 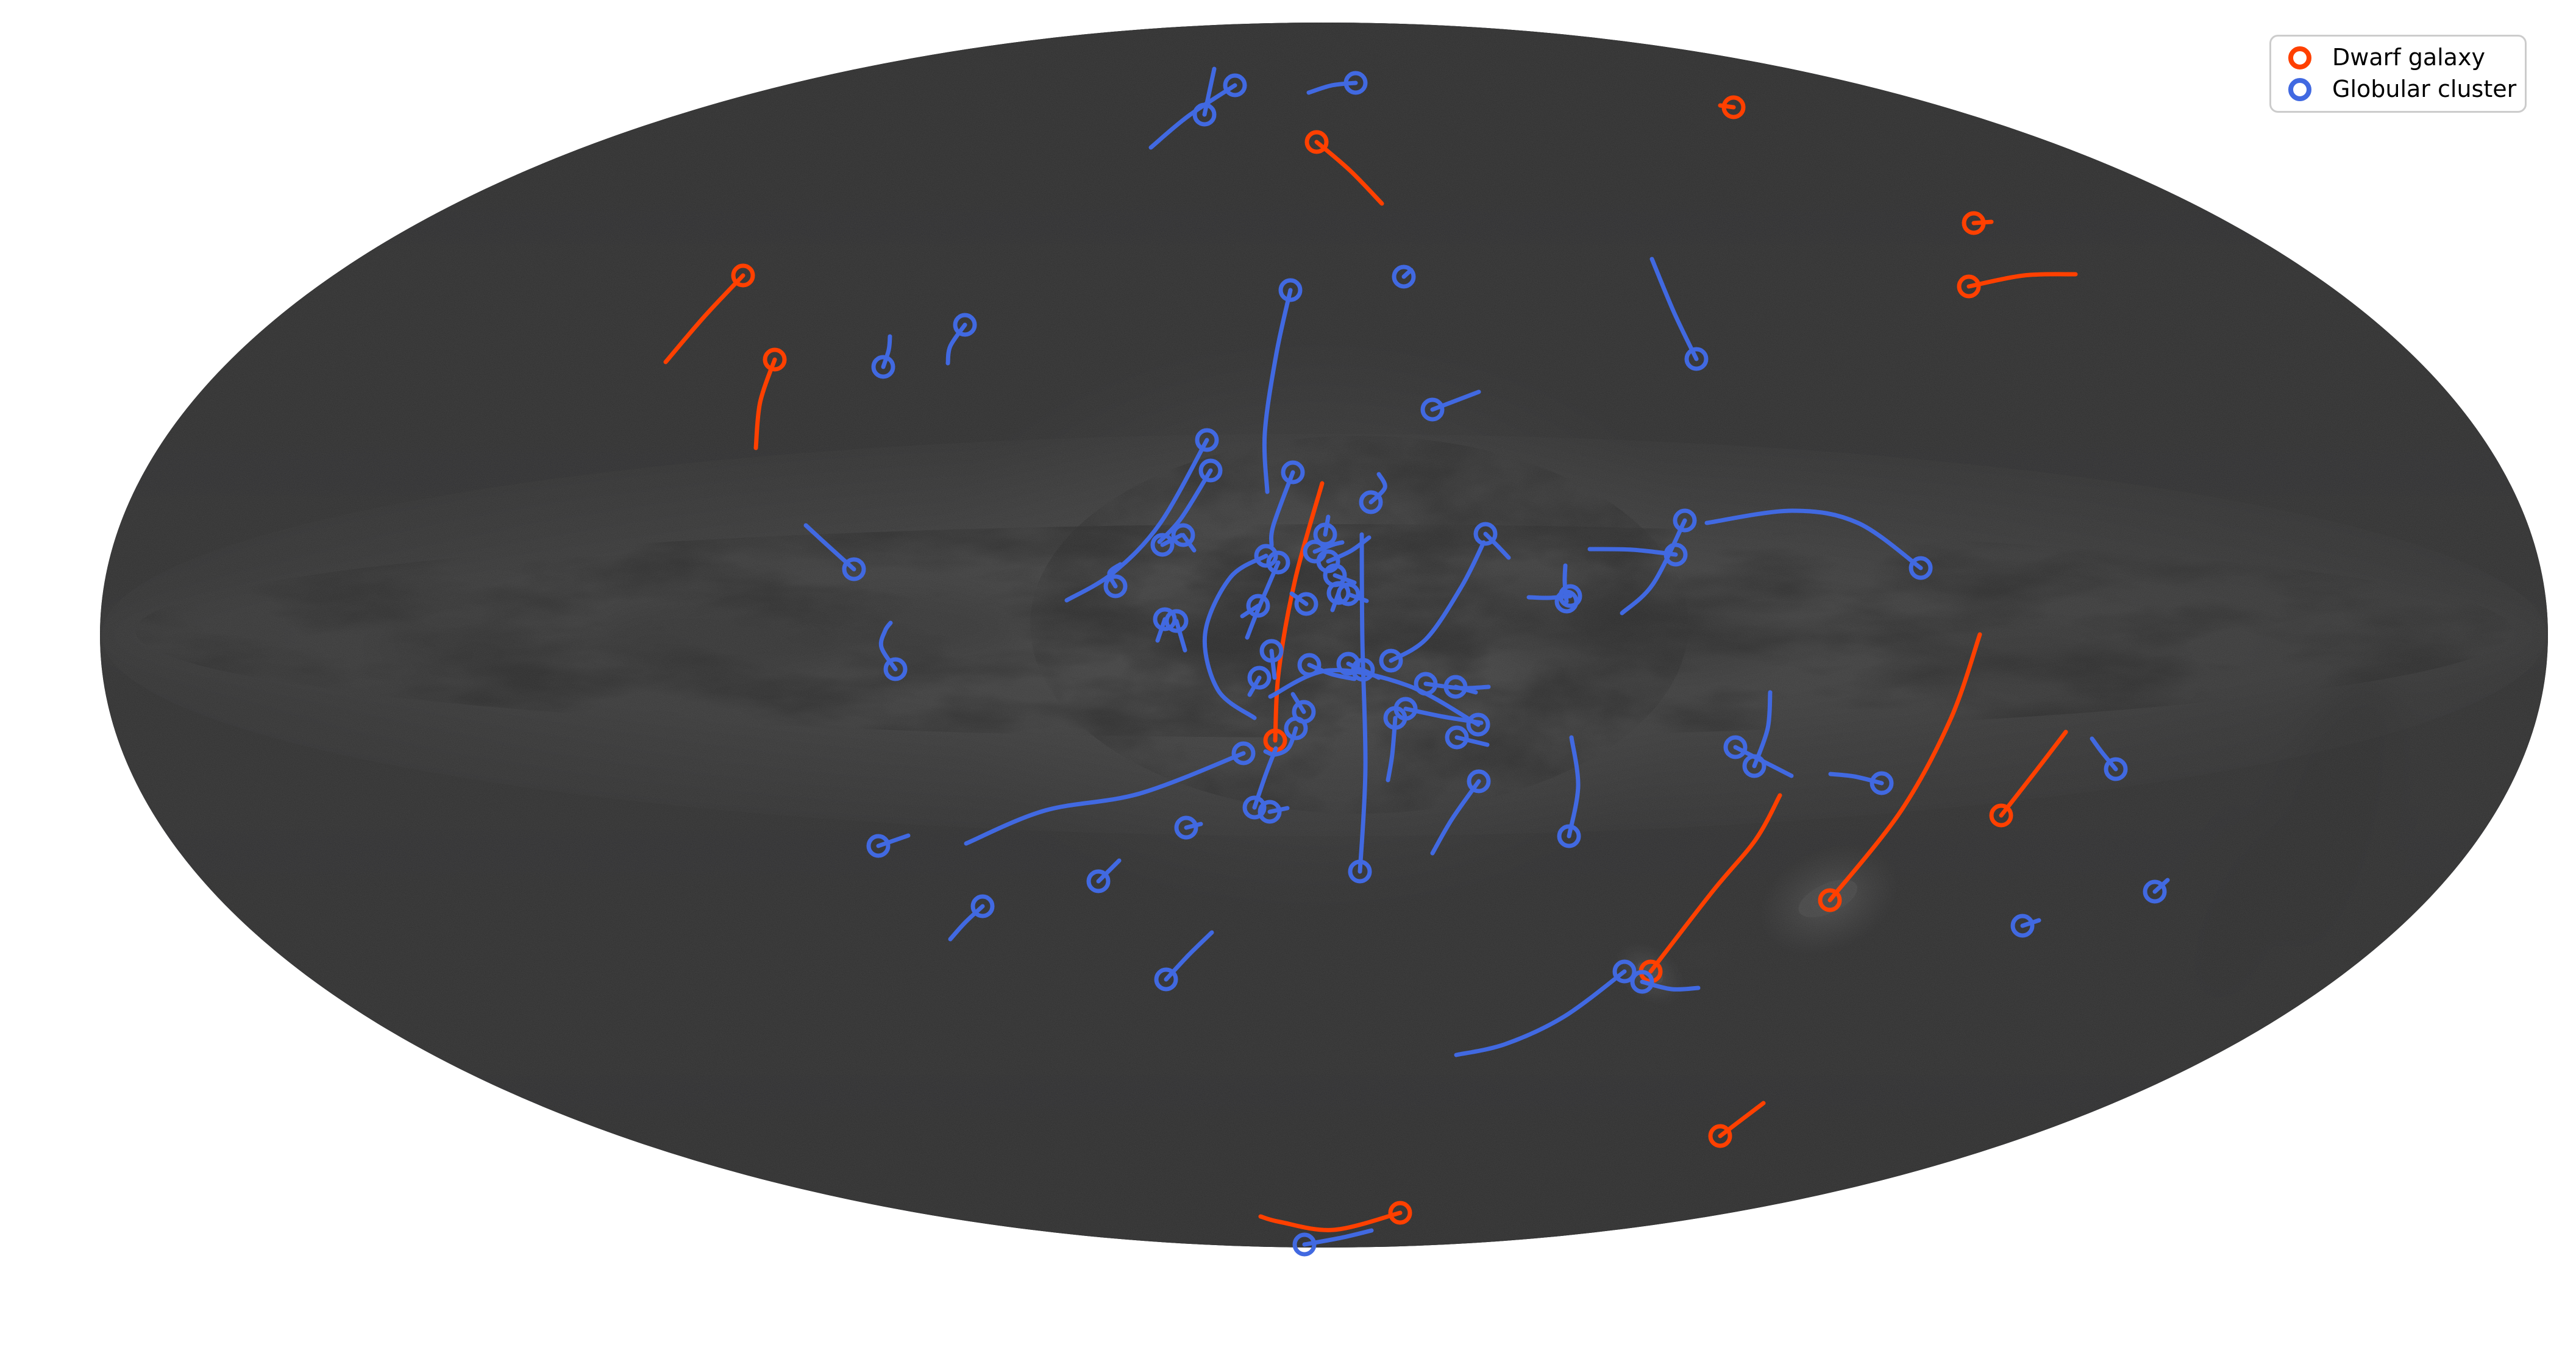 I want to click on legend-item-dwarf-galaxy: Dwarf galaxy, so click(x=2400, y=57).